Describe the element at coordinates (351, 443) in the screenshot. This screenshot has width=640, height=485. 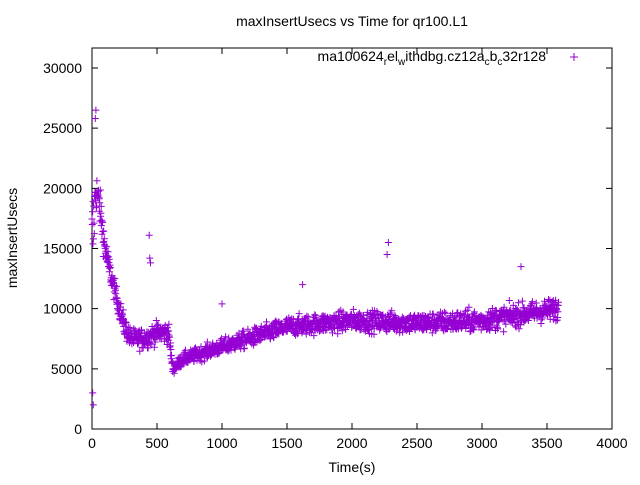
I see `x-tick-label: 2000` at that location.